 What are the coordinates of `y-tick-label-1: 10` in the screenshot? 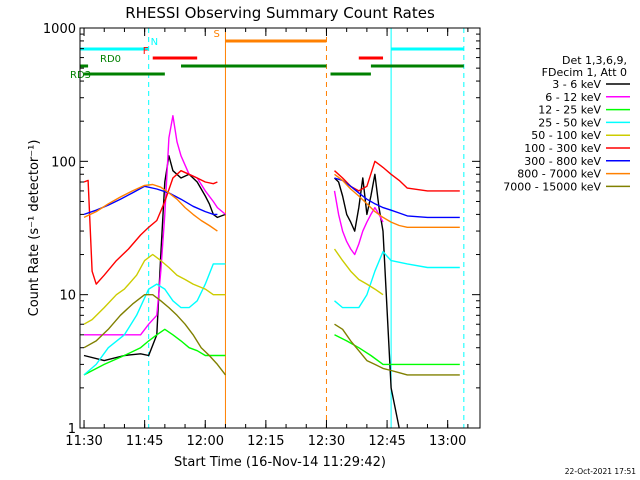 It's located at (67, 296).